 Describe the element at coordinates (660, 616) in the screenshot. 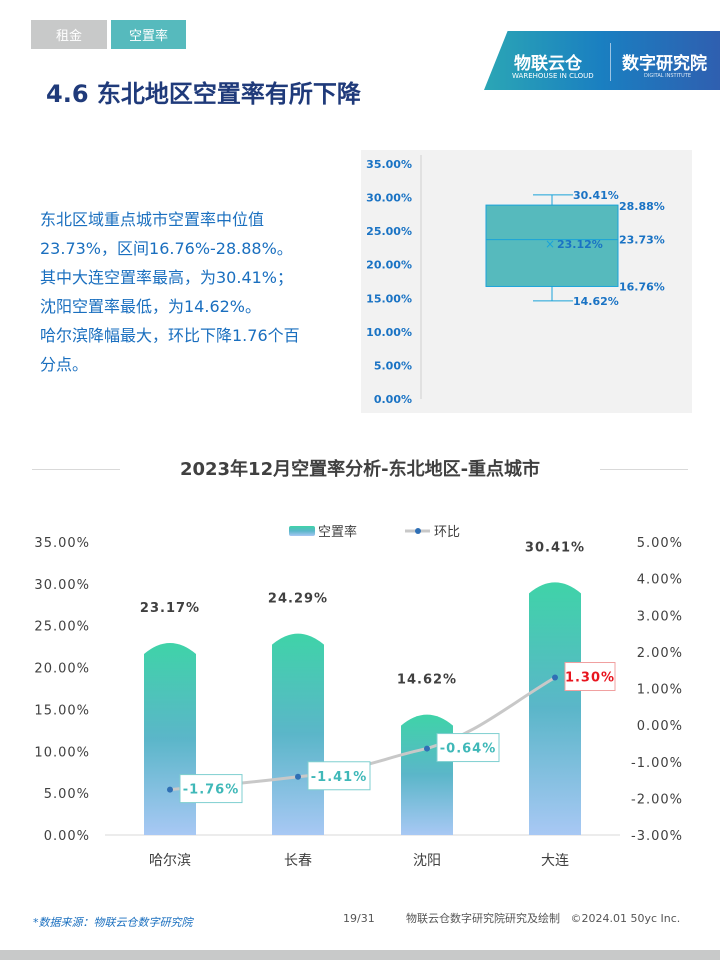

I see `y2-tick-label: 3.00%` at that location.